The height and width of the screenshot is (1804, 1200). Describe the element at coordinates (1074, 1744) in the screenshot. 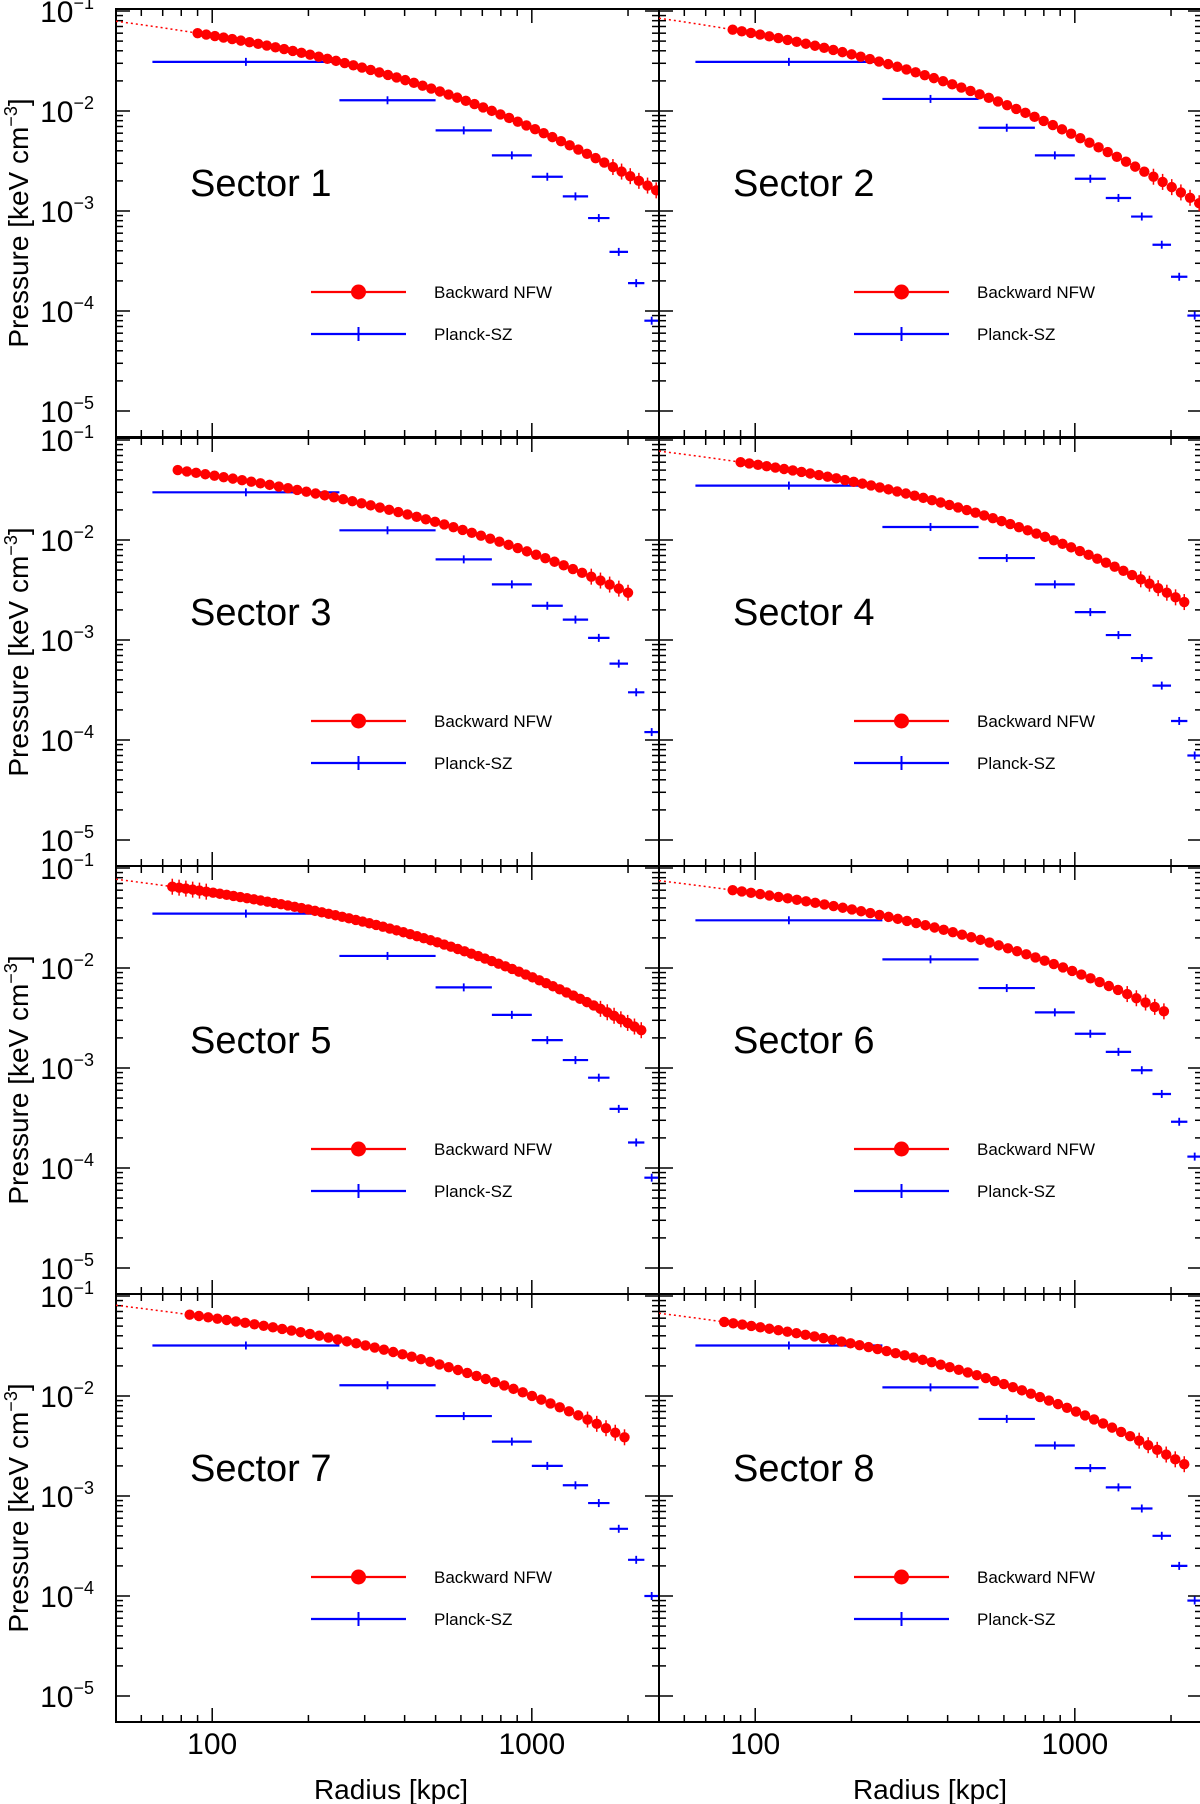

I see `x-tick-label: 1000` at that location.